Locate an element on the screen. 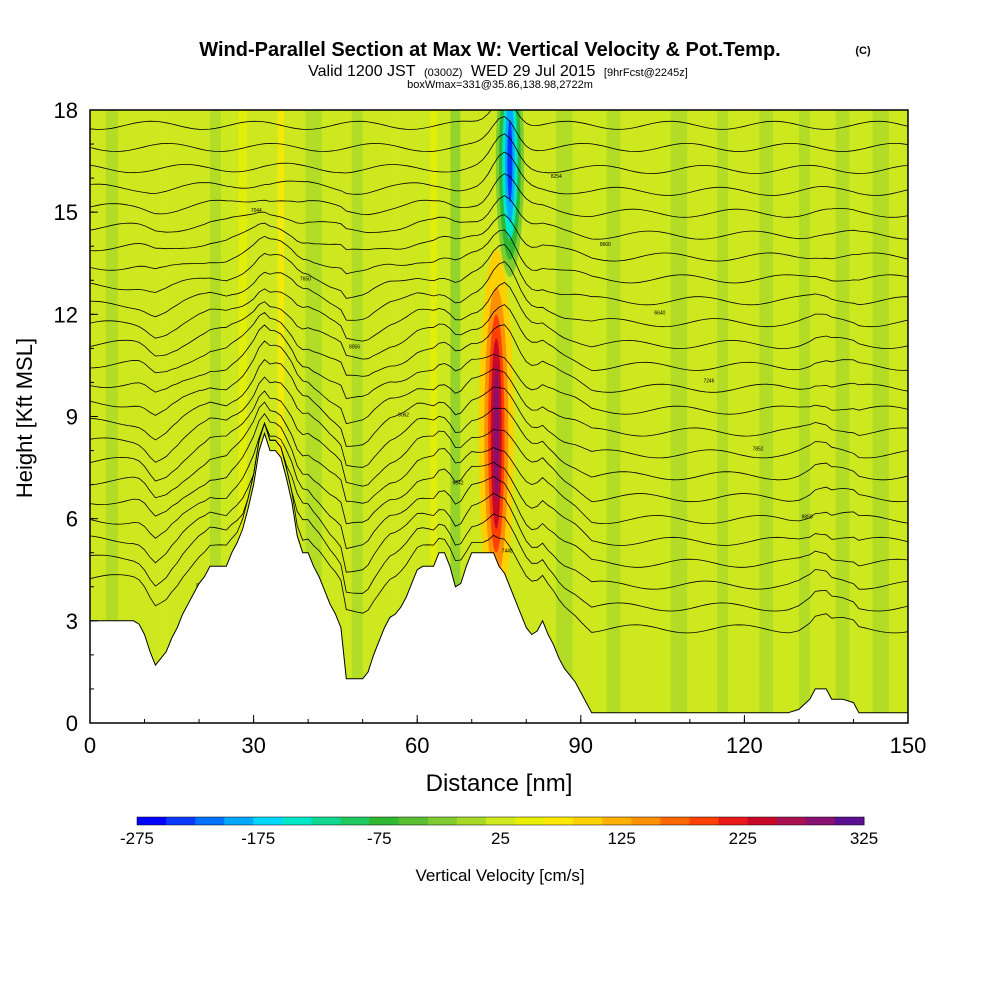  valid-date: WED 29 Jul 2015 is located at coordinates (533, 71).